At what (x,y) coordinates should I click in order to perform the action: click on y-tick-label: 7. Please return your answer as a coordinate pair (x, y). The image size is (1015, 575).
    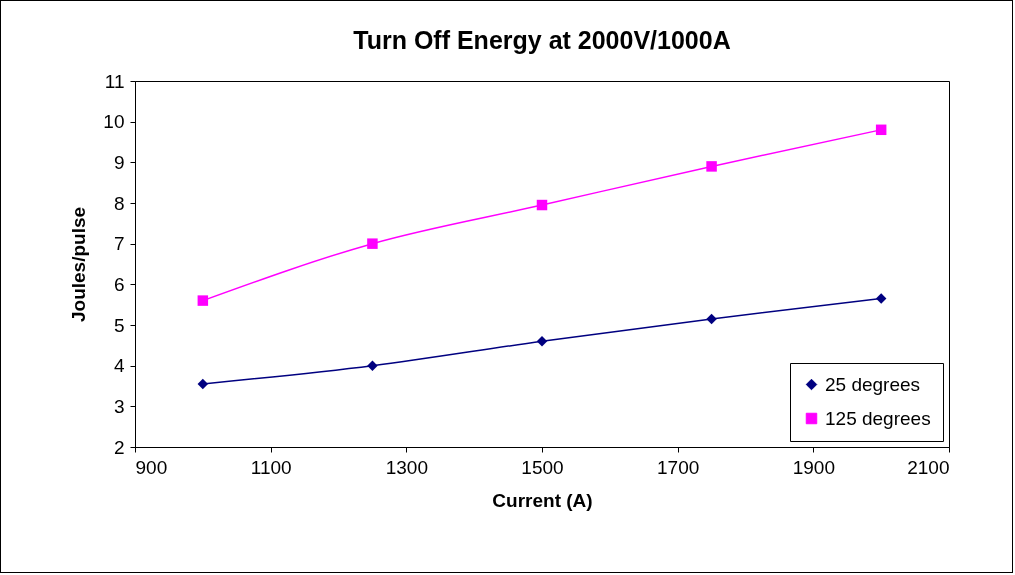
    Looking at the image, I should click on (119, 244).